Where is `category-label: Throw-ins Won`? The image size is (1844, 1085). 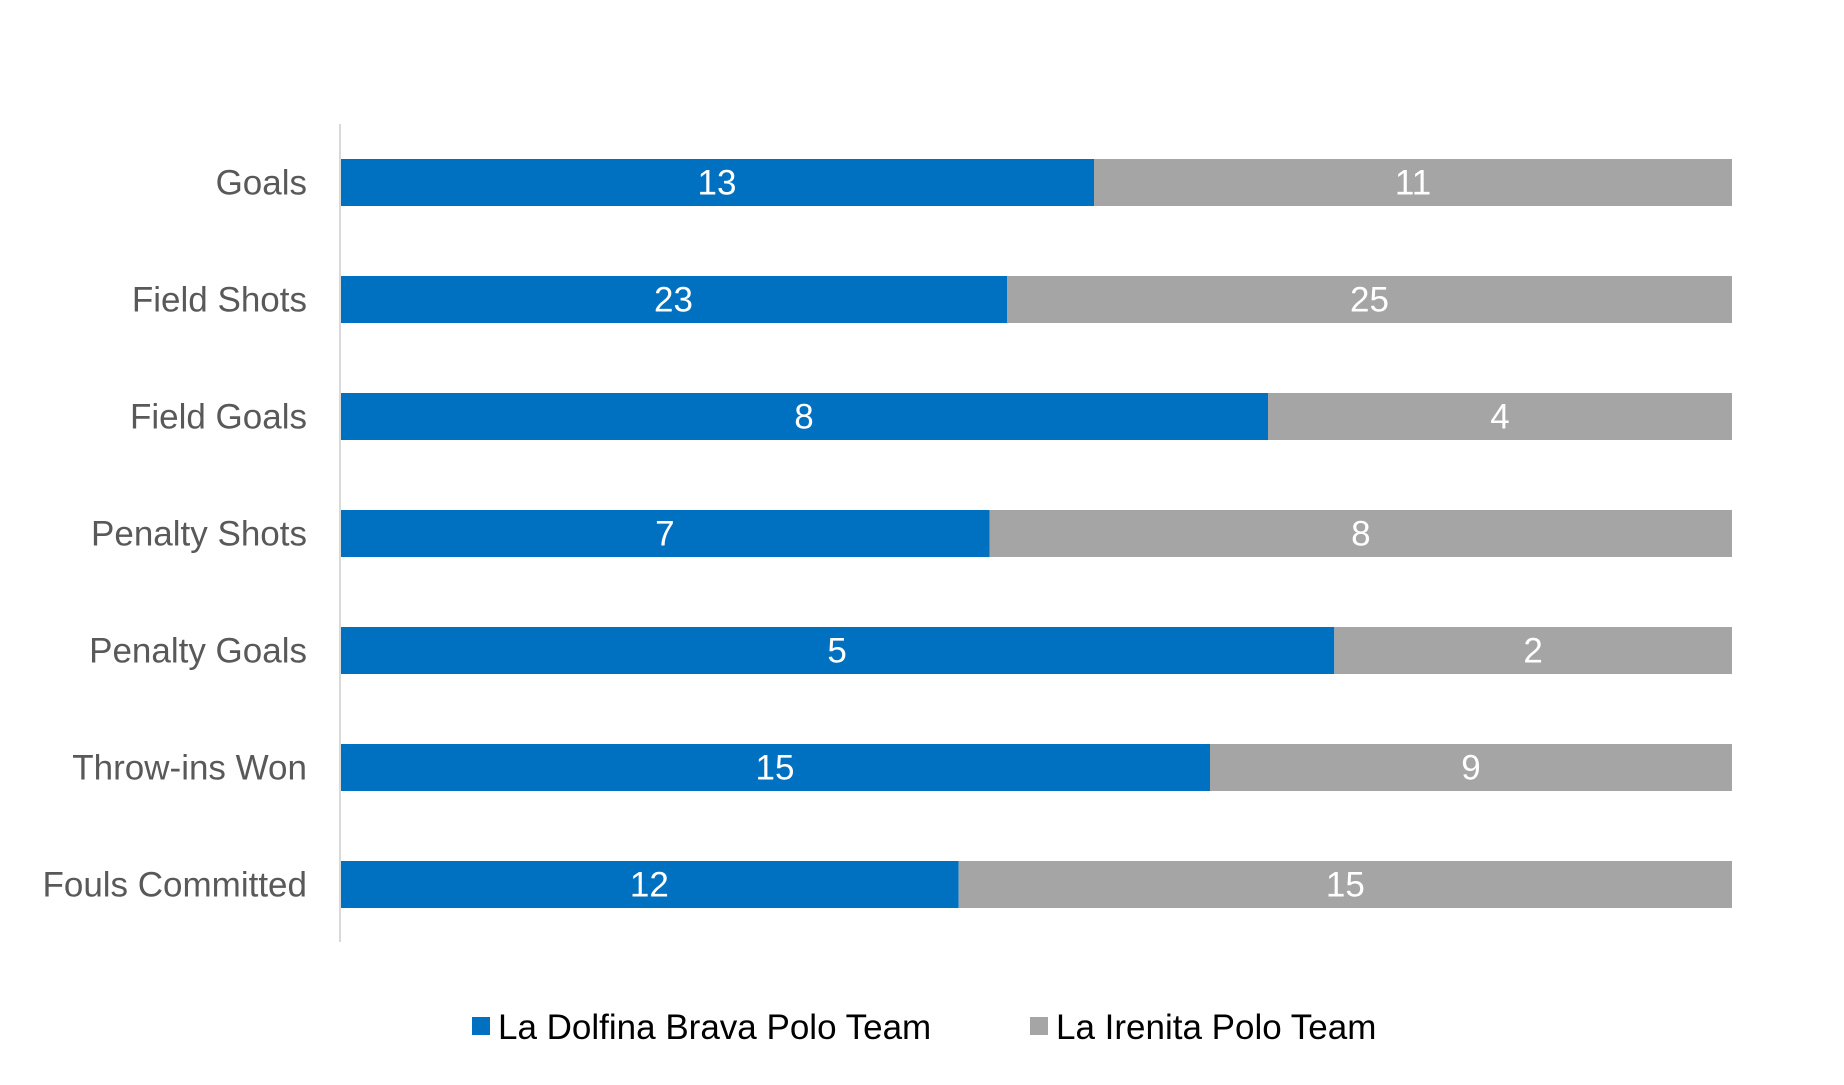
category-label: Throw-ins Won is located at coordinates (189, 768).